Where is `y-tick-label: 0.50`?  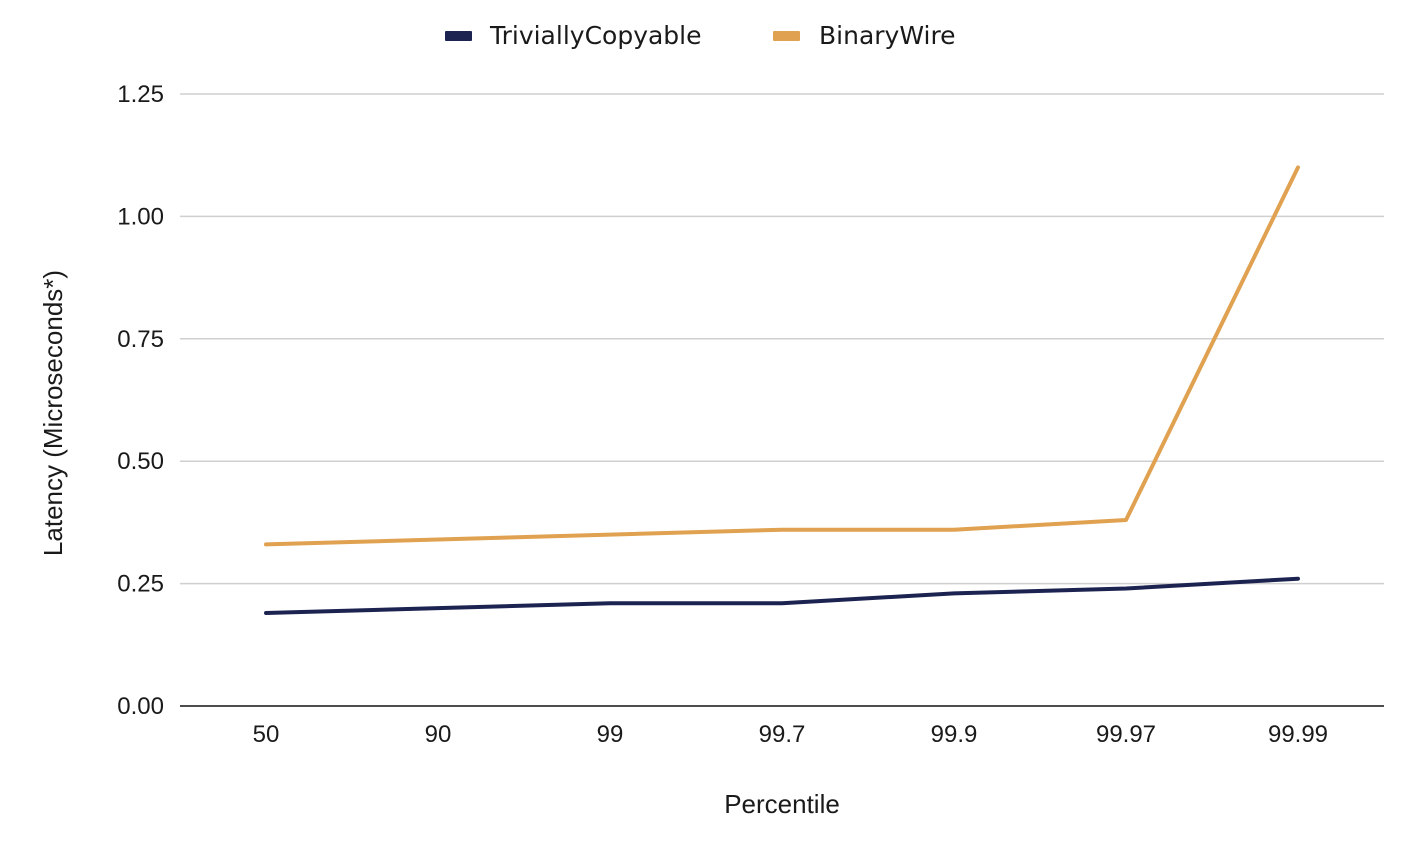
y-tick-label: 0.50 is located at coordinates (140, 461).